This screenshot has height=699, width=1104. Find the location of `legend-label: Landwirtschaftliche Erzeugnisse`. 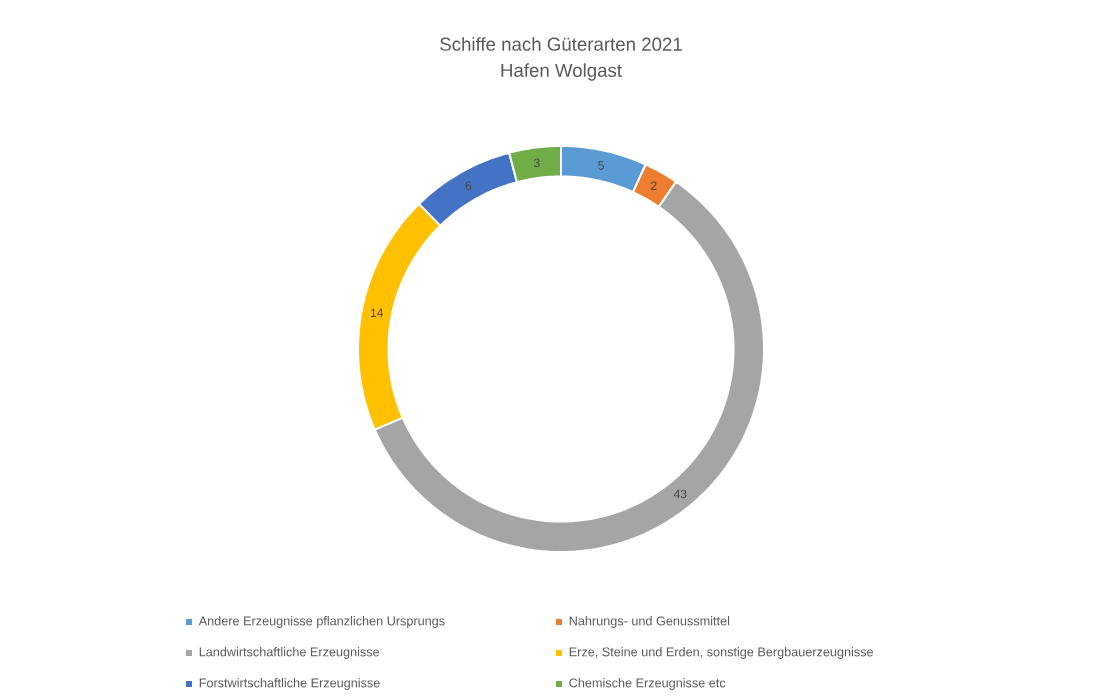

legend-label: Landwirtschaftliche Erzeugnisse is located at coordinates (289, 653).